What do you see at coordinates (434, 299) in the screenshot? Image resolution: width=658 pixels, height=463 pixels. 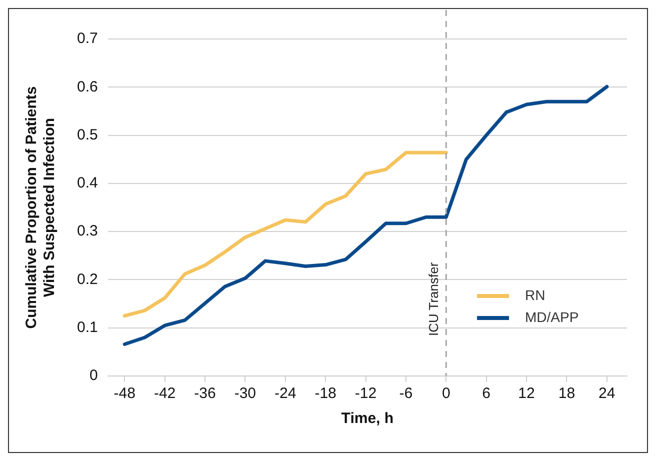 I see `ref-line-label: ICU Transfer` at bounding box center [434, 299].